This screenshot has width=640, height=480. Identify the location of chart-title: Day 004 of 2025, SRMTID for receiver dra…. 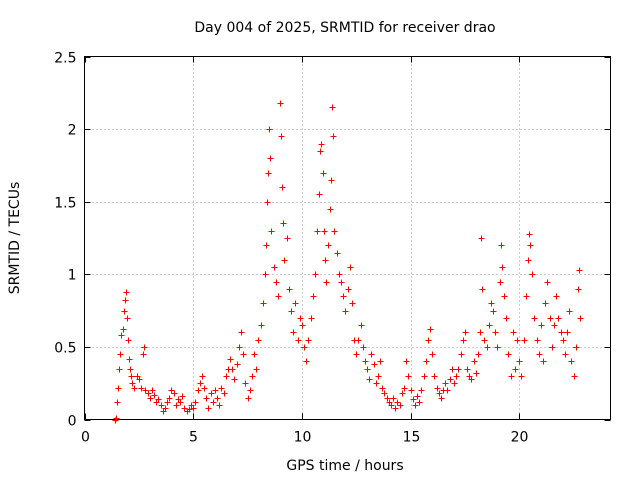
(344, 28).